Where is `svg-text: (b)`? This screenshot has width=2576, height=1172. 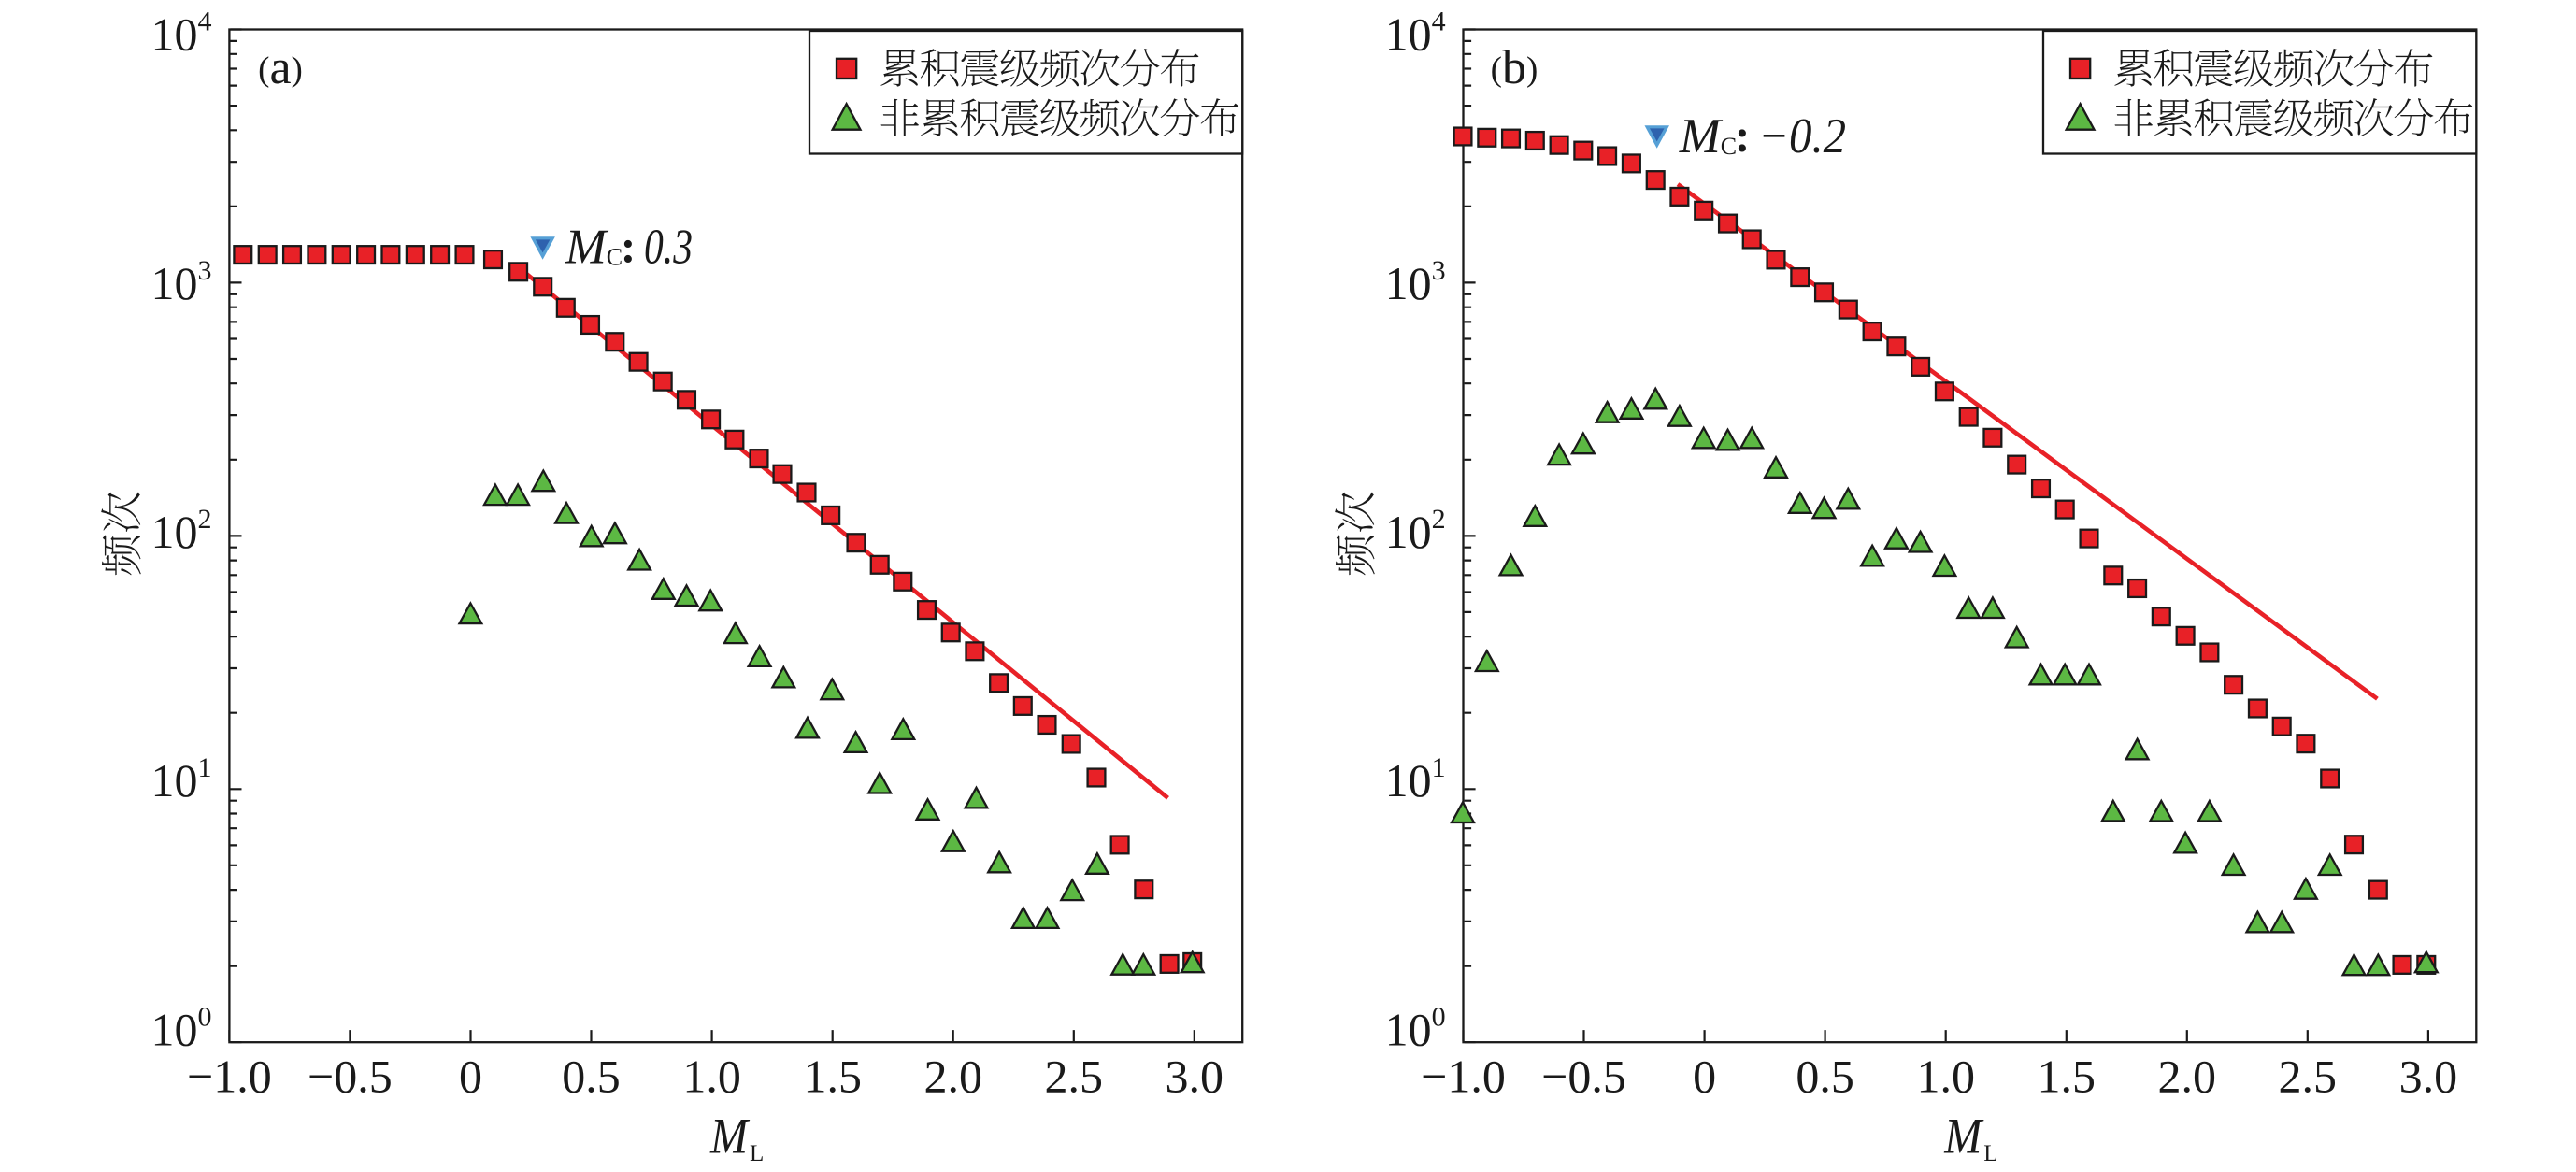 svg-text: (b) is located at coordinates (1514, 67).